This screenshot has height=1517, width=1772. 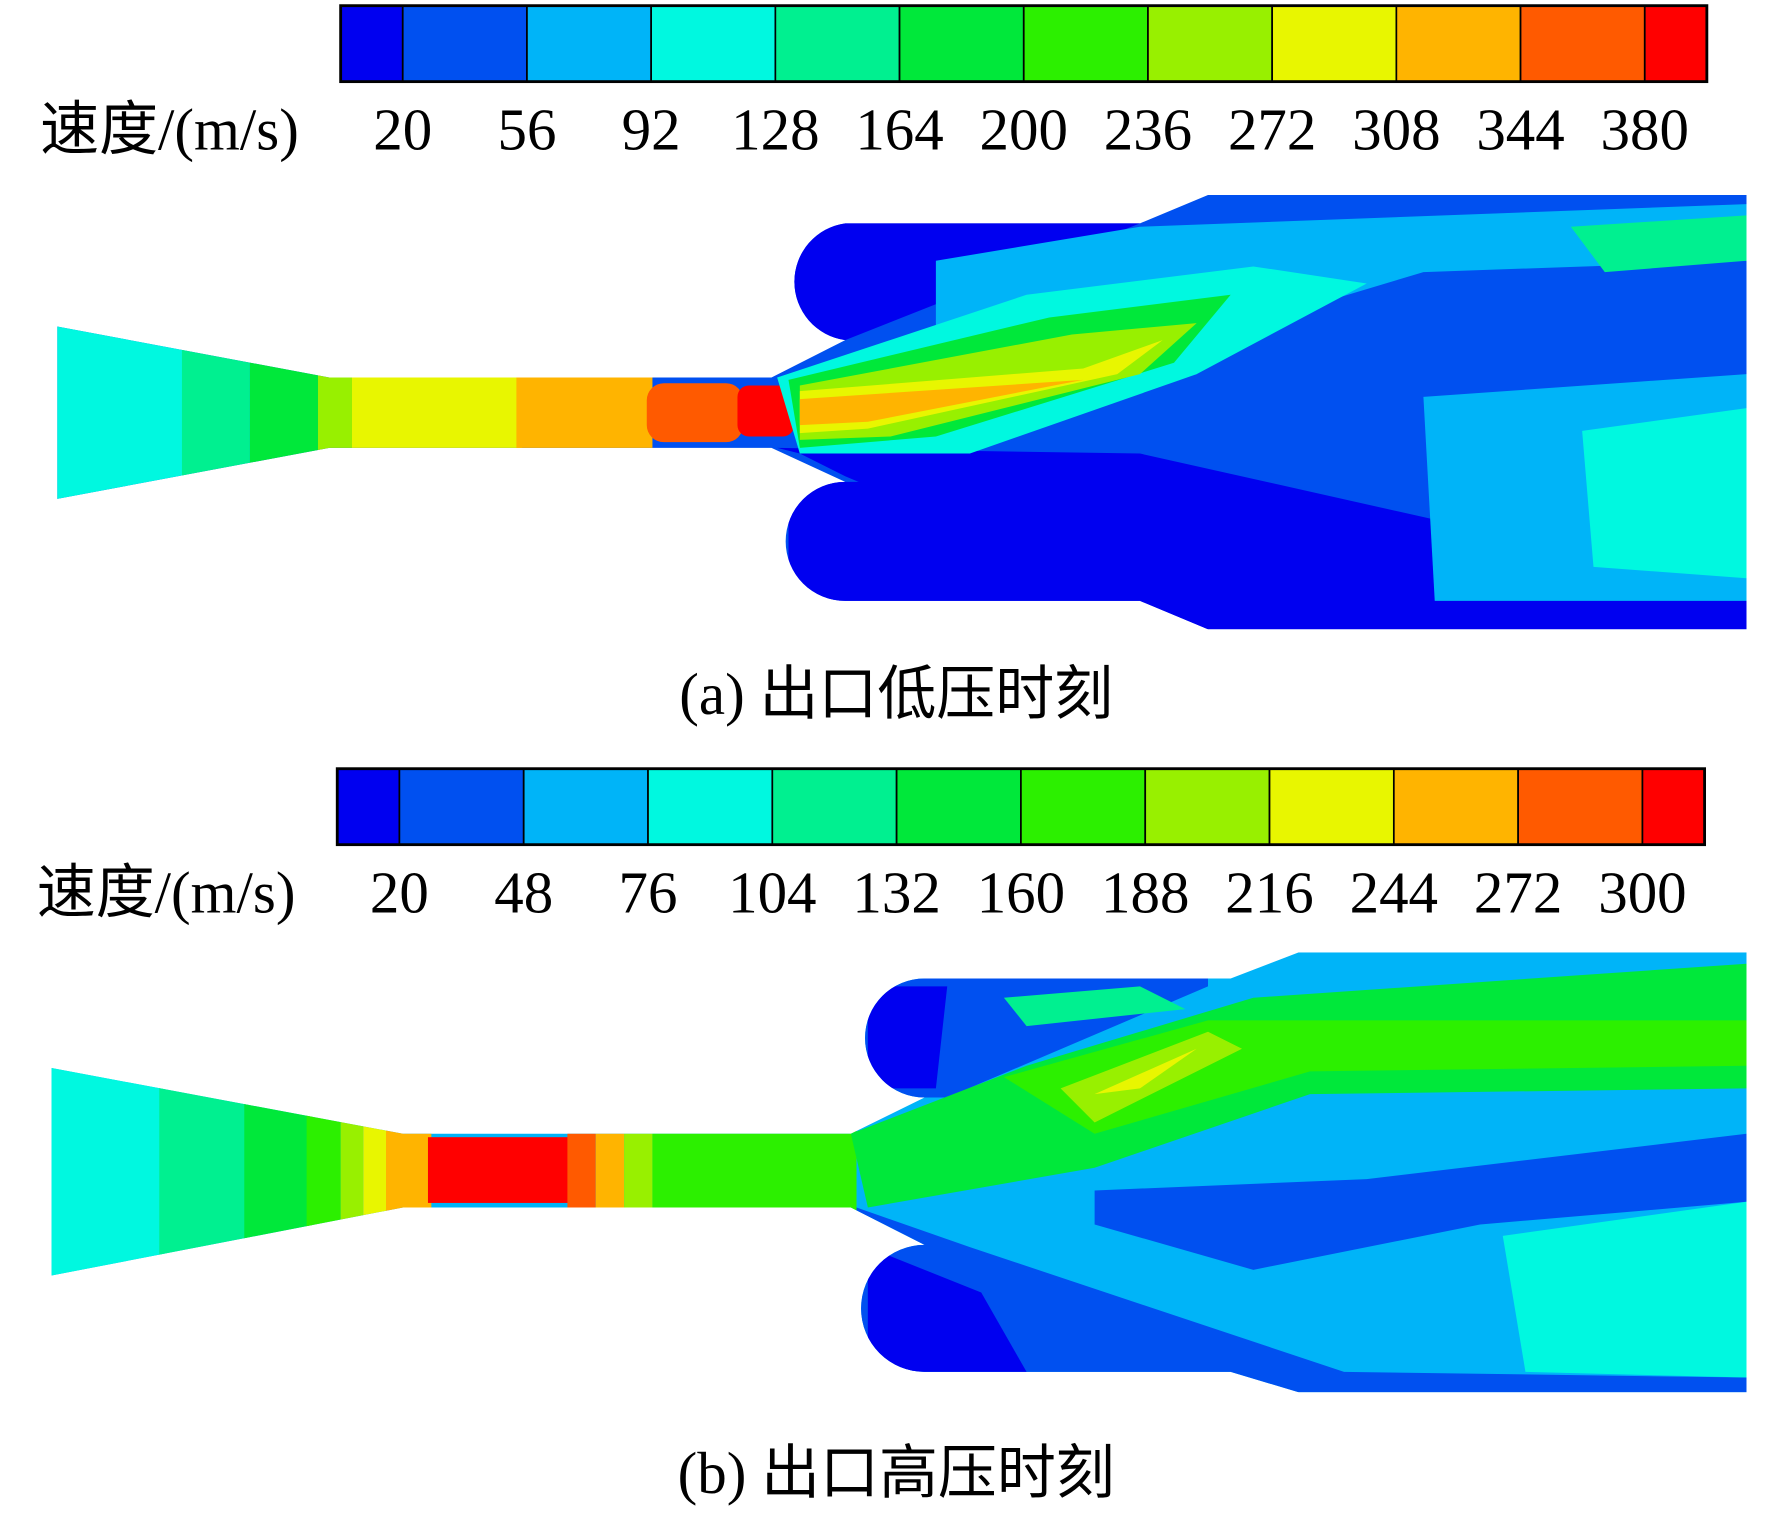 What do you see at coordinates (896, 1473) in the screenshot?
I see `caption: (b) 出口高压时刻` at bounding box center [896, 1473].